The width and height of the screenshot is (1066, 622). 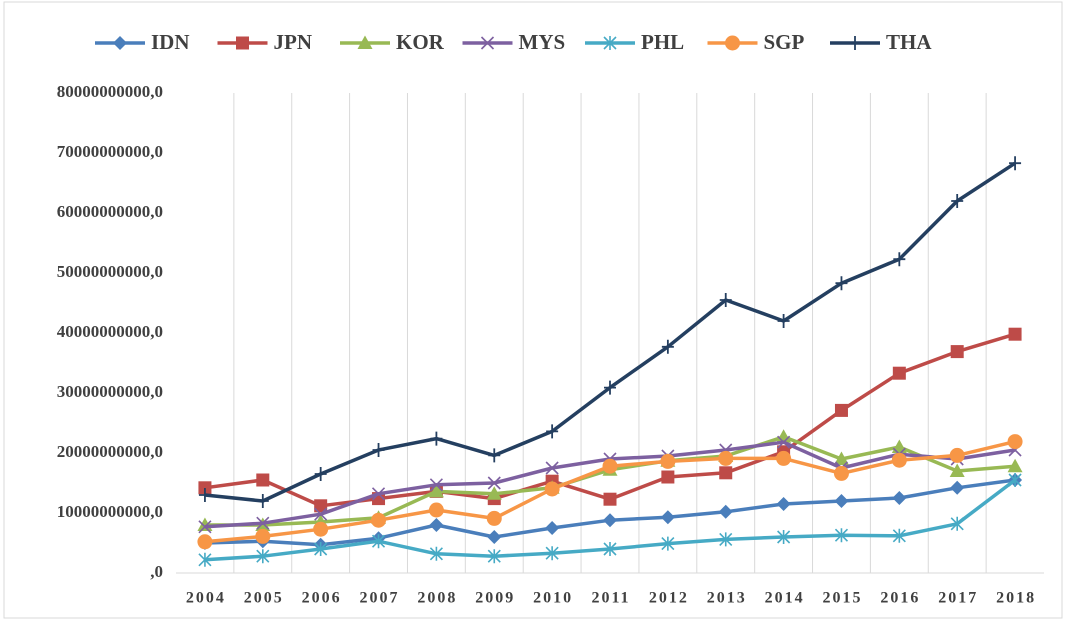 What do you see at coordinates (1016, 598) in the screenshot?
I see `x-tick-label: 2018` at bounding box center [1016, 598].